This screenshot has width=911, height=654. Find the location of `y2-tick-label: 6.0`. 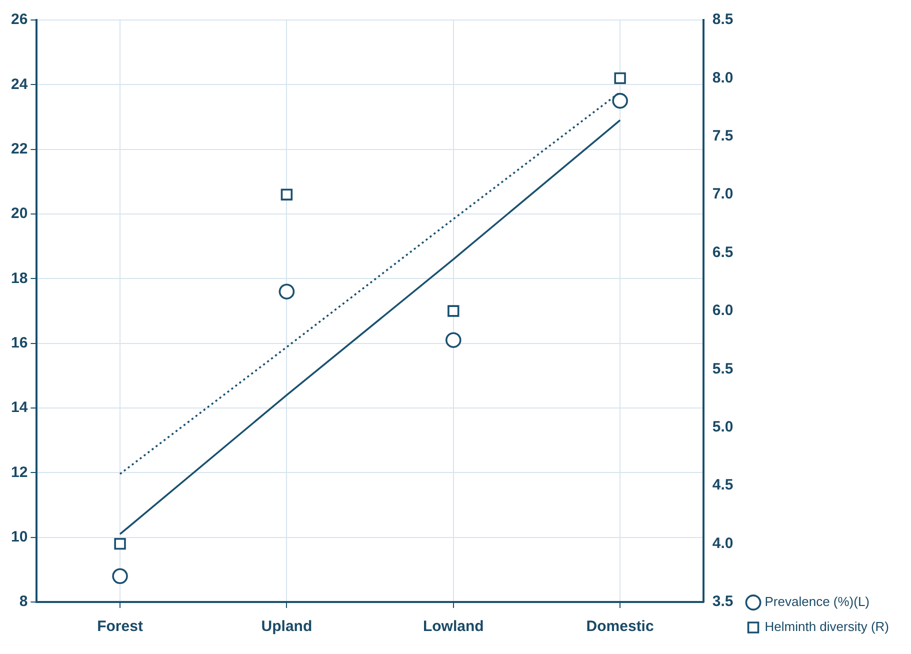

y2-tick-label: 6.0 is located at coordinates (723, 311).